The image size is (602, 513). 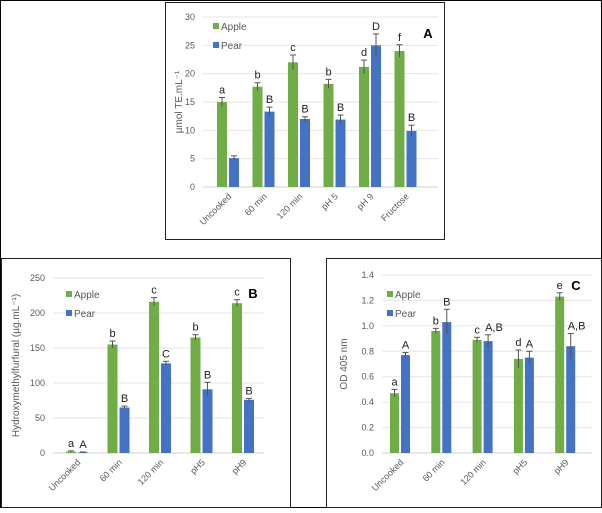 I want to click on y-axis-label: µmol TE.mL⁻¹, so click(x=179, y=101).